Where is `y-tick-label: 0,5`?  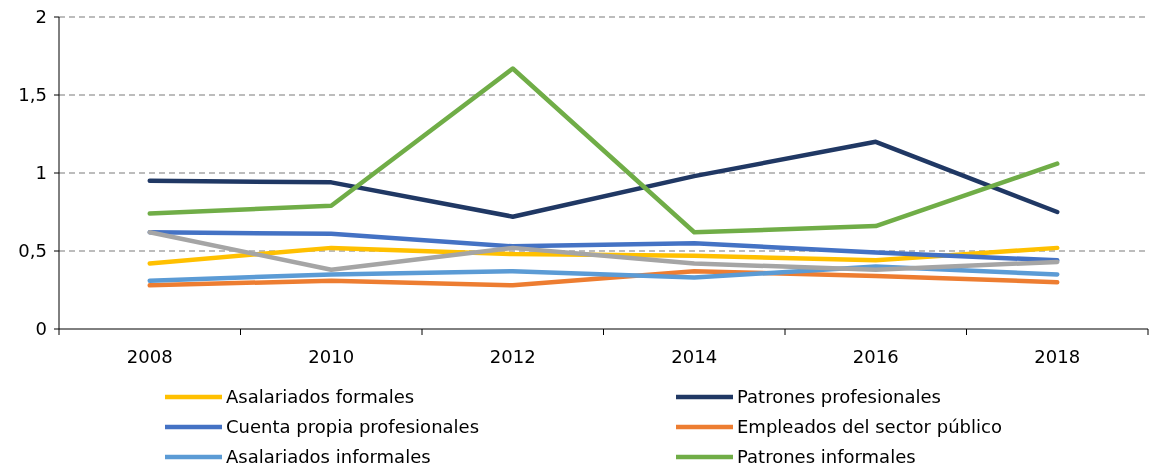 y-tick-label: 0,5 is located at coordinates (32, 251).